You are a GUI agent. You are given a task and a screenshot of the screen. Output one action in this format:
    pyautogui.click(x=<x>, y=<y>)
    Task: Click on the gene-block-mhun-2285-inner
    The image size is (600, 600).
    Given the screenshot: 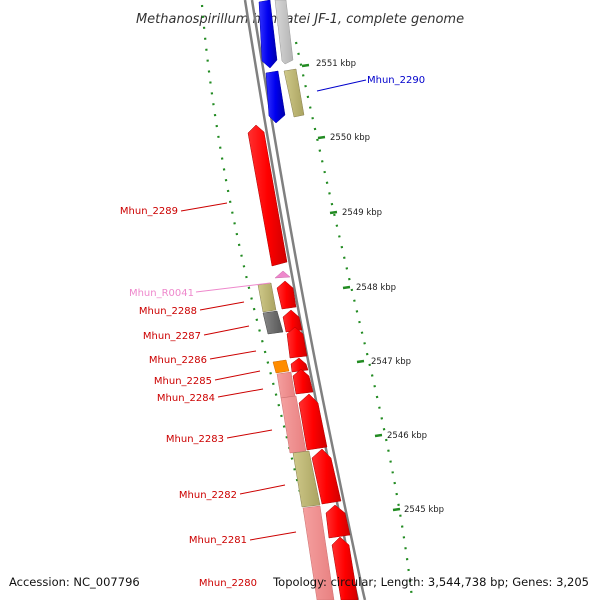 What is the action you would take?
    pyautogui.click(x=281, y=366)
    